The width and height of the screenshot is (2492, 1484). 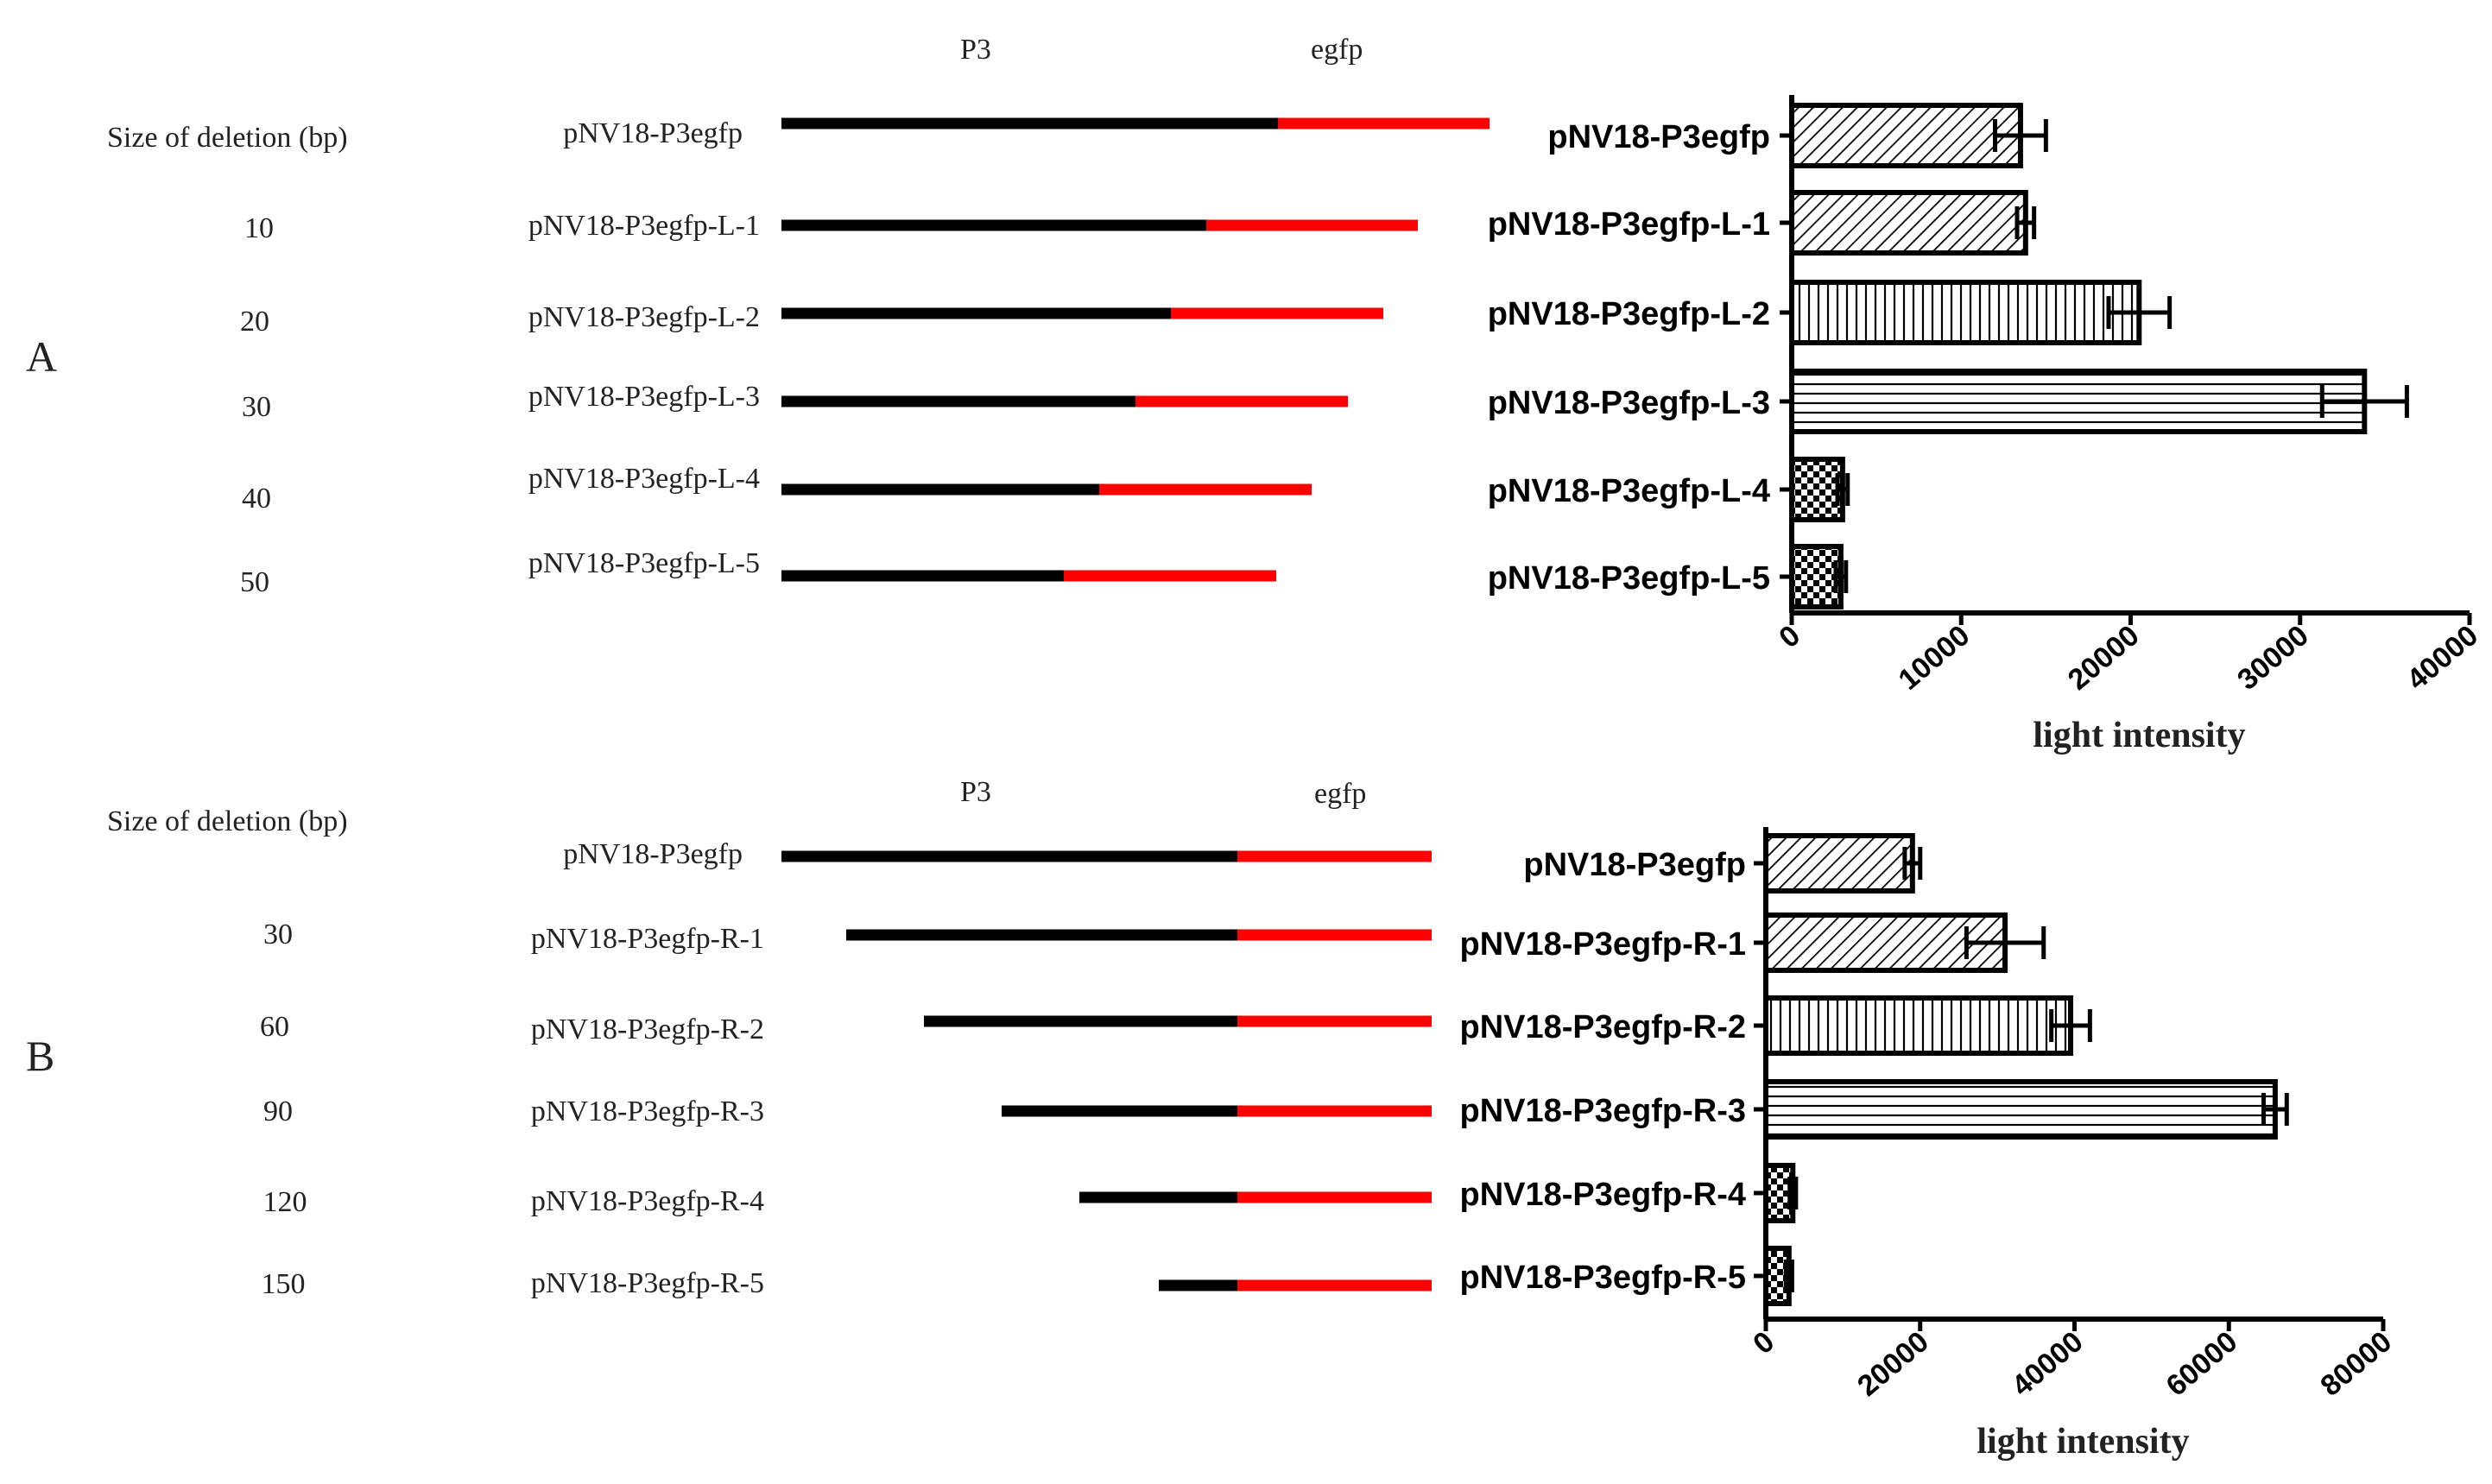 What do you see at coordinates (284, 1284) in the screenshot?
I see `deletion-size: 150` at bounding box center [284, 1284].